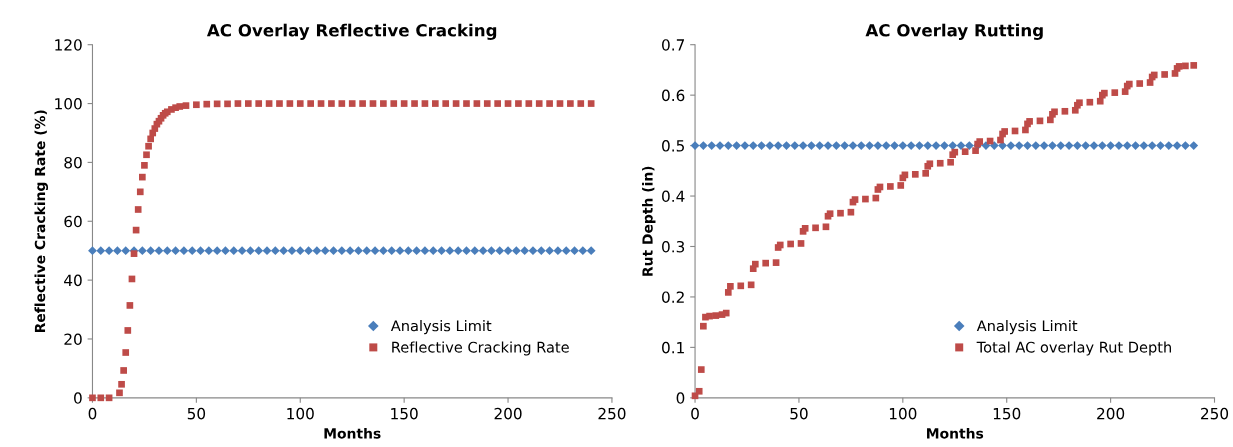 The image size is (1233, 447). What do you see at coordinates (673, 95) in the screenshot?
I see `y-tick-label: 0.6` at bounding box center [673, 95].